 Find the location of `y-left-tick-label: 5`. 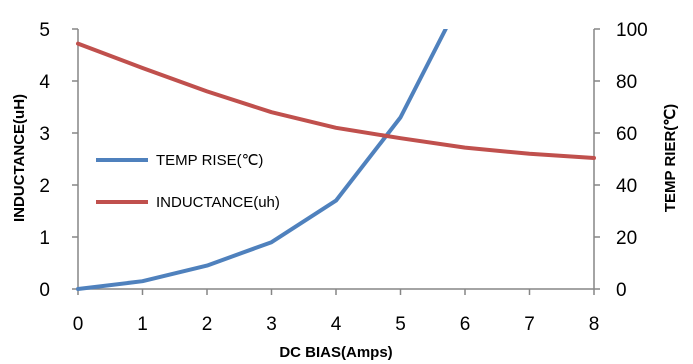

y-left-tick-label: 5 is located at coordinates (44, 30).